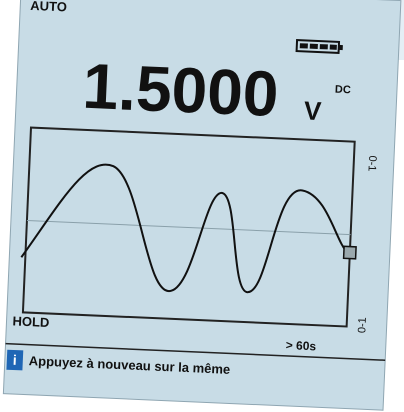 This screenshot has width=404, height=412. I want to click on mode-label: AUTO, so click(48, 7).